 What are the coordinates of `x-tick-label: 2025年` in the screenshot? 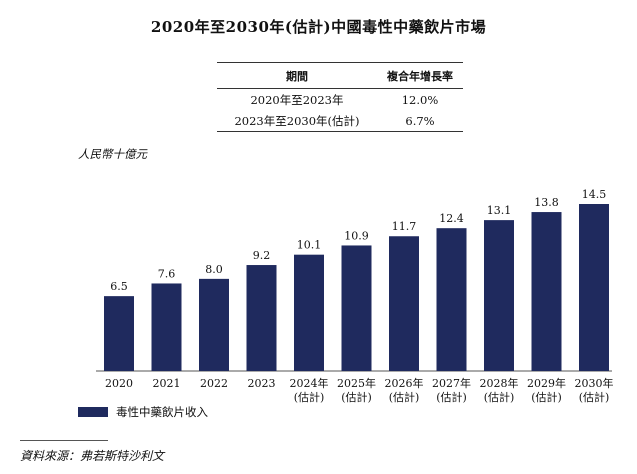 It's located at (356, 383).